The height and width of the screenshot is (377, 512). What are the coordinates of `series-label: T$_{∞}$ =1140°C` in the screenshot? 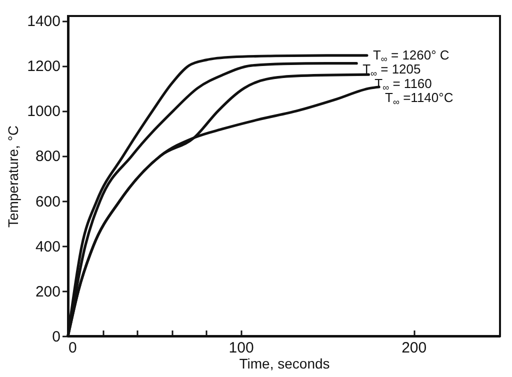 It's located at (419, 98).